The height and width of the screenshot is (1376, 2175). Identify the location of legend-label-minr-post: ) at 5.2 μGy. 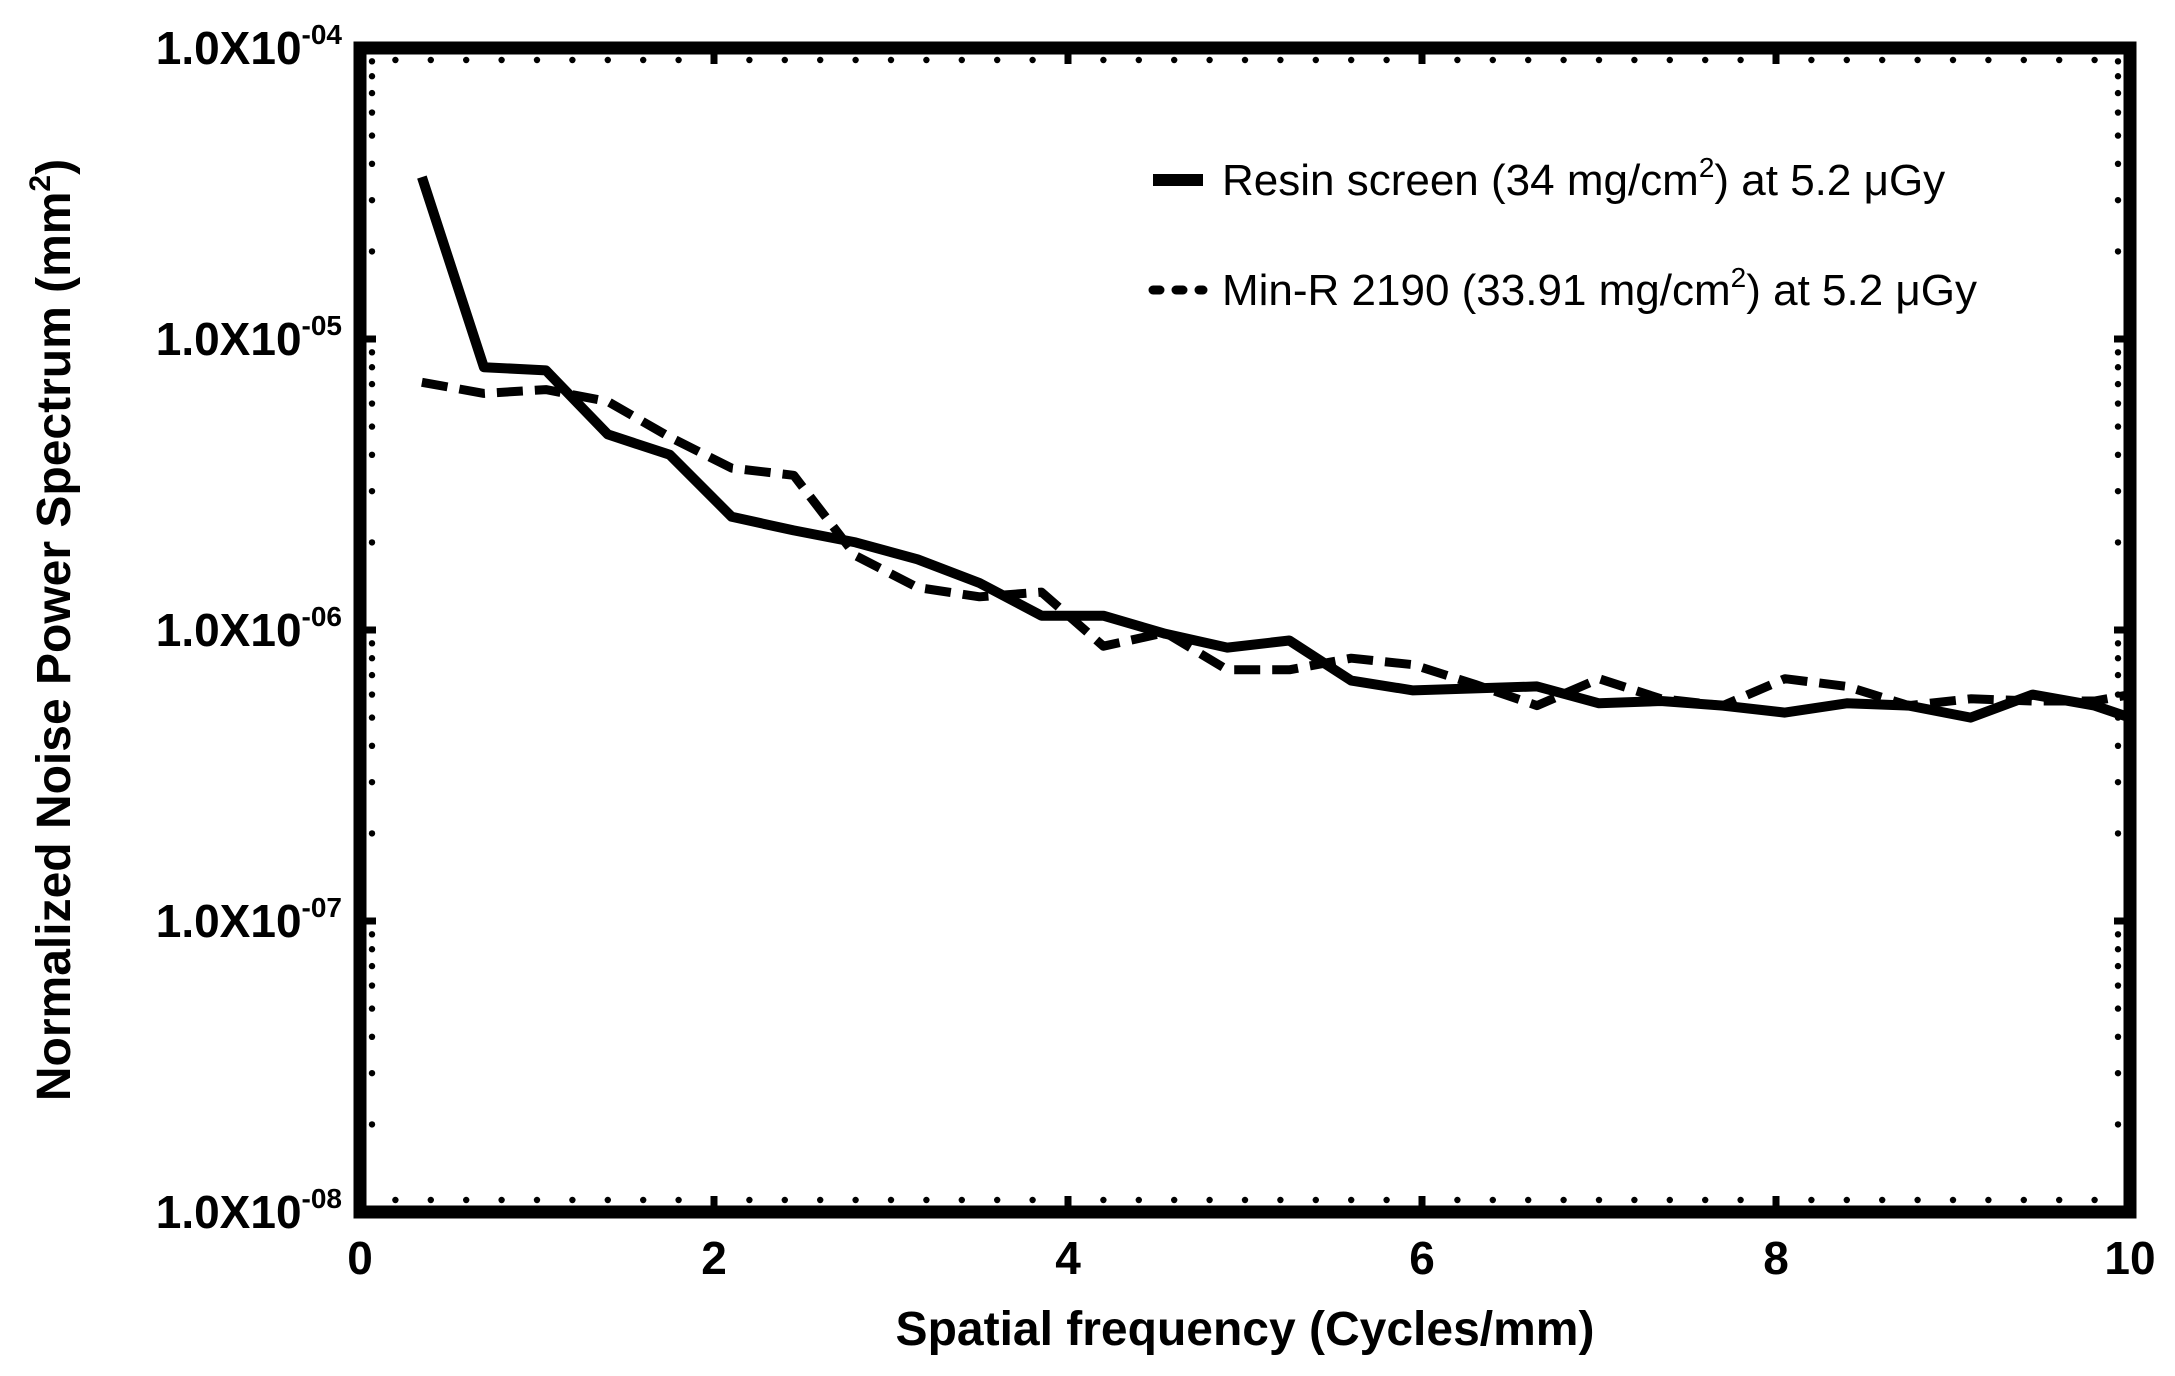
(1861, 290).